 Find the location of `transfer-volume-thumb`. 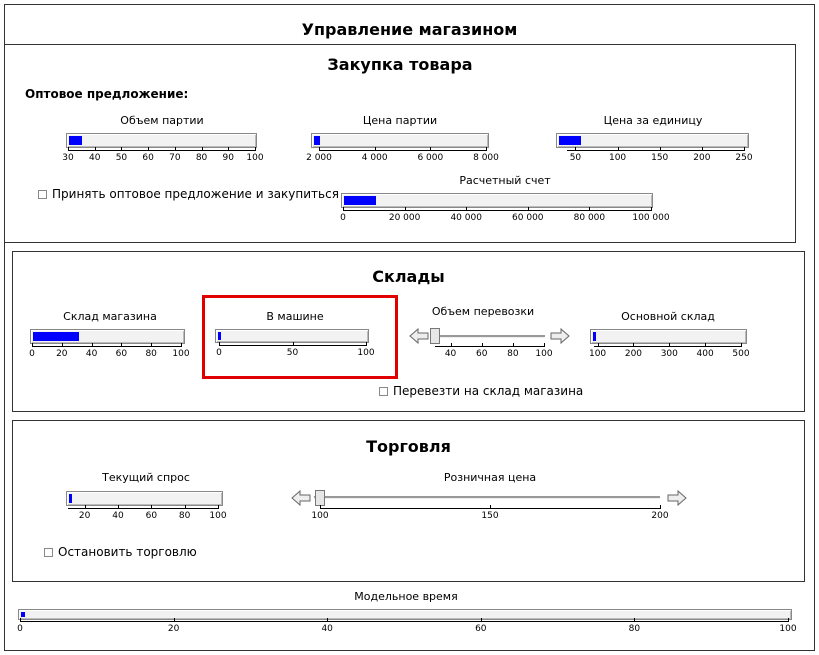

transfer-volume-thumb is located at coordinates (435, 336).